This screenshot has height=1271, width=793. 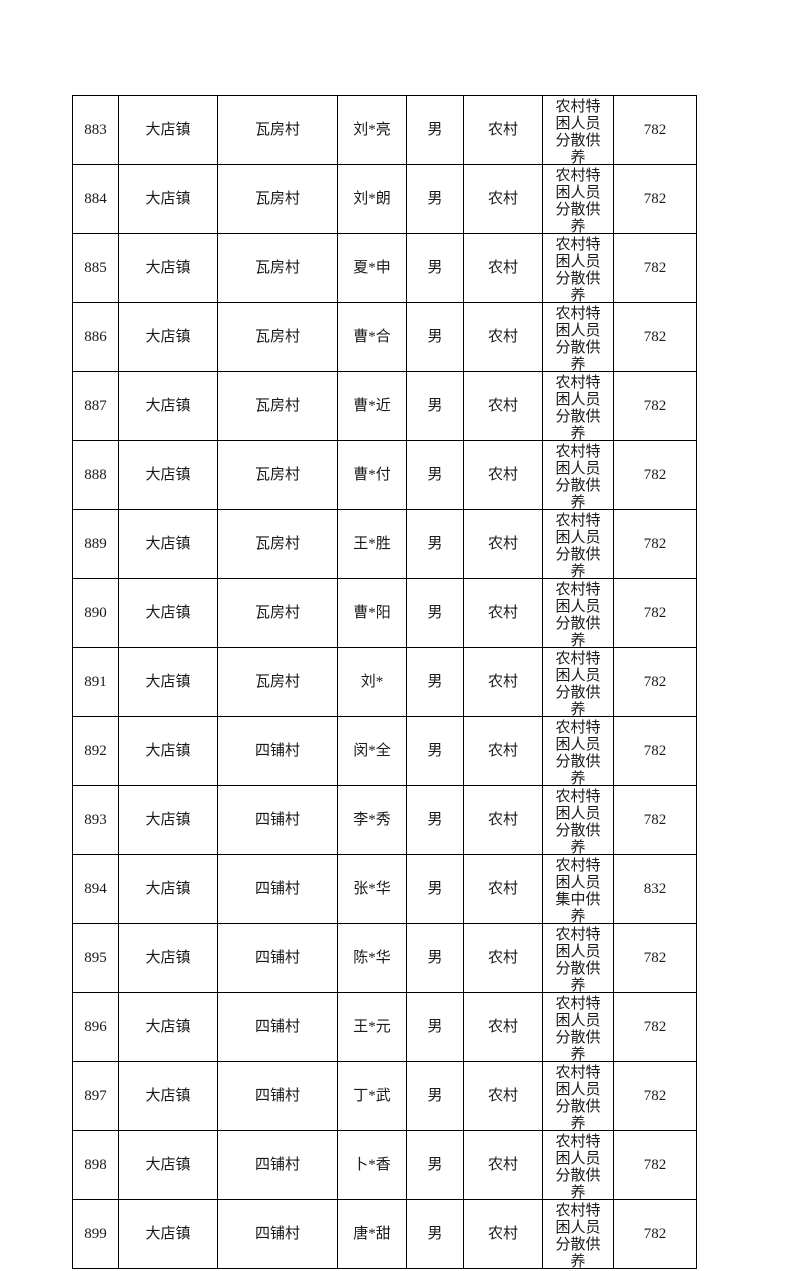 What do you see at coordinates (95, 199) in the screenshot?
I see `cell-seq: 884` at bounding box center [95, 199].